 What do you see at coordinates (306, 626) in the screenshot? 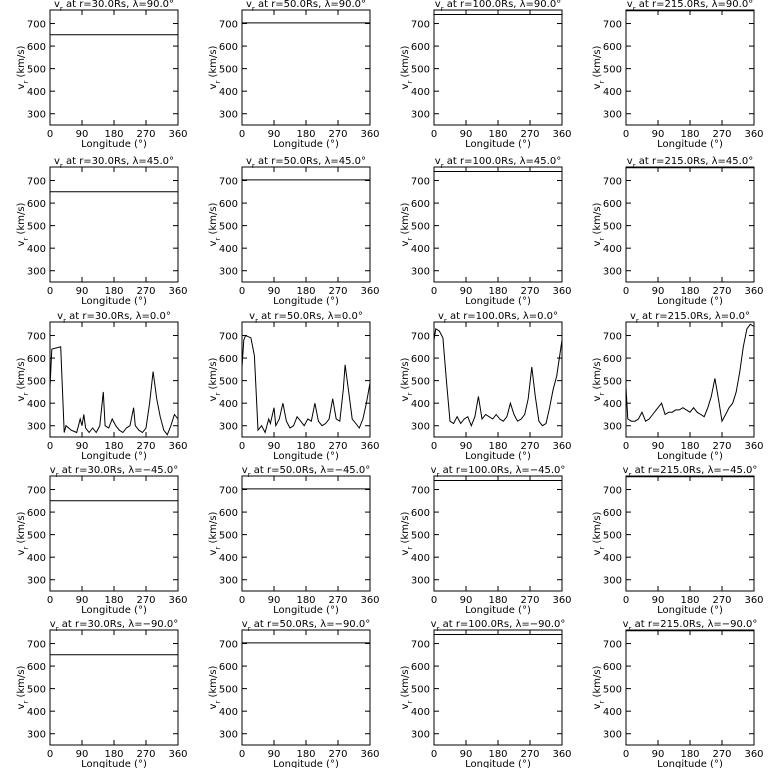
I see `chart-title: vr at r=50.0Rs, λ=−90.0°` at bounding box center [306, 626].